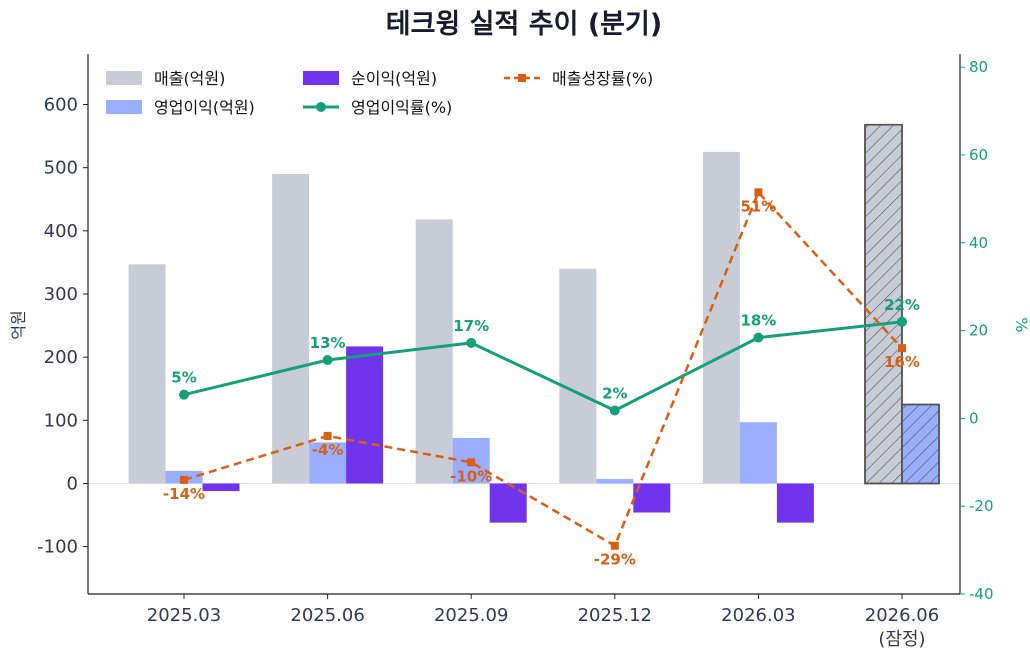  Describe the element at coordinates (61, 357) in the screenshot. I see `y-tick-label-3: 200` at that location.